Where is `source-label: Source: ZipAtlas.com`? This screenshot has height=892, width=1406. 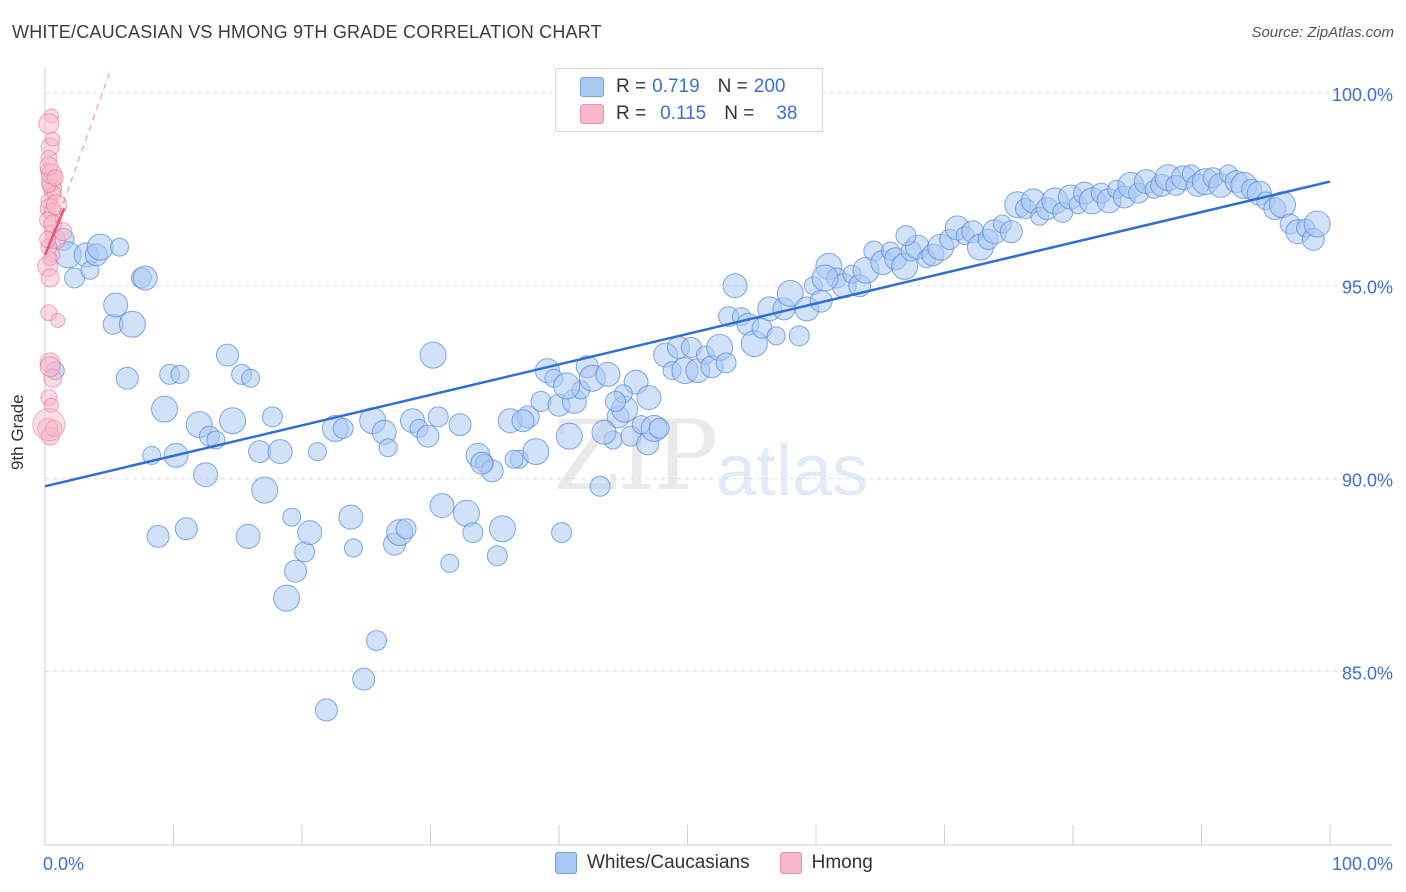 source-label: Source: ZipAtlas.com is located at coordinates (1322, 32).